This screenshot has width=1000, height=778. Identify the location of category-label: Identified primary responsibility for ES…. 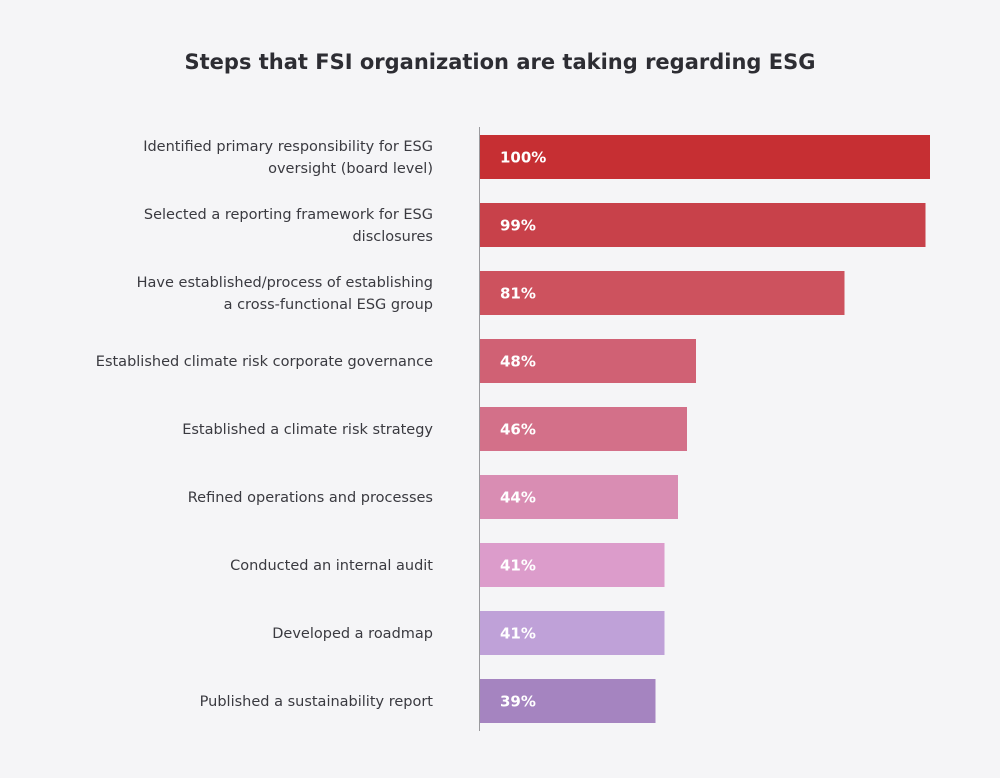
(288, 147).